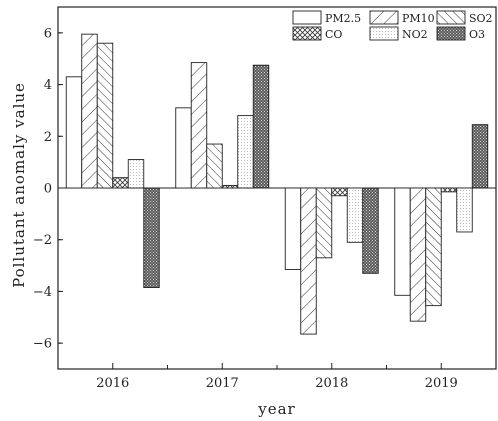 The height and width of the screenshot is (421, 498). Describe the element at coordinates (277, 377) in the screenshot. I see `x-axis: 2016 2017 2018 2019` at that location.